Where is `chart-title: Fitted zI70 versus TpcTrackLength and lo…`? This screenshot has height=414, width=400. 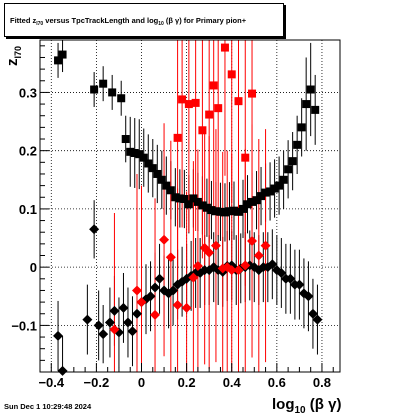 chart-title: Fitted zI70 versus TpcTrackLength and lo… is located at coordinates (128, 21).